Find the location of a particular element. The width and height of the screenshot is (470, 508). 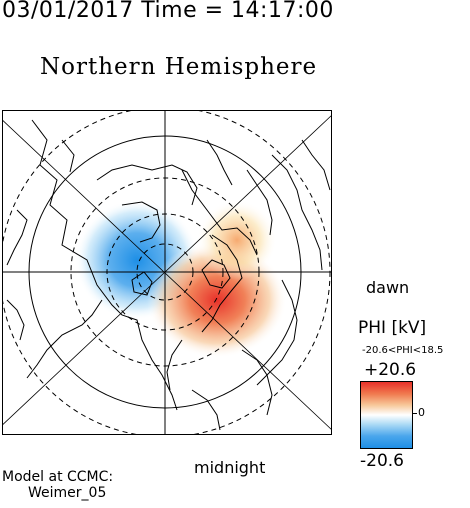

colorbar-zero-label: 0 is located at coordinates (421, 412).